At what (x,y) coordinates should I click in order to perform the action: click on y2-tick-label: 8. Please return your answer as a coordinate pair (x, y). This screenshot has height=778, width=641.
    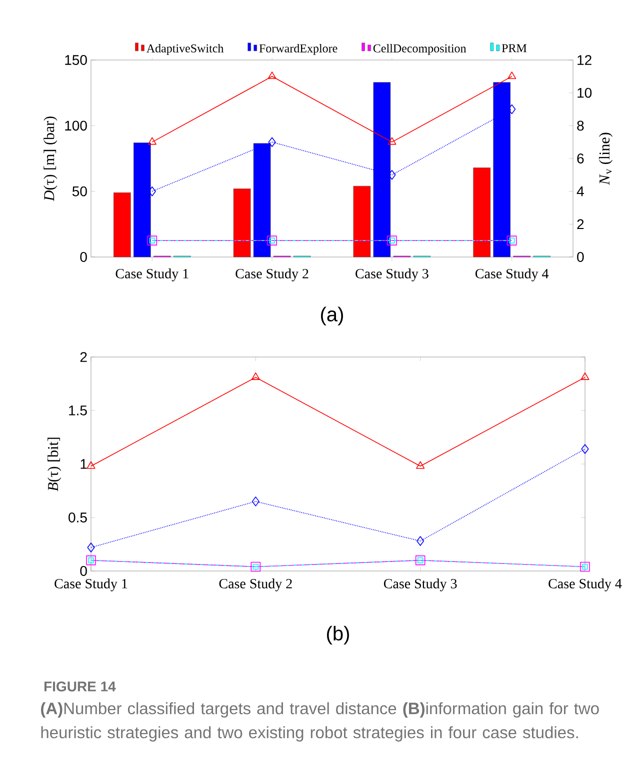
    Looking at the image, I should click on (580, 125).